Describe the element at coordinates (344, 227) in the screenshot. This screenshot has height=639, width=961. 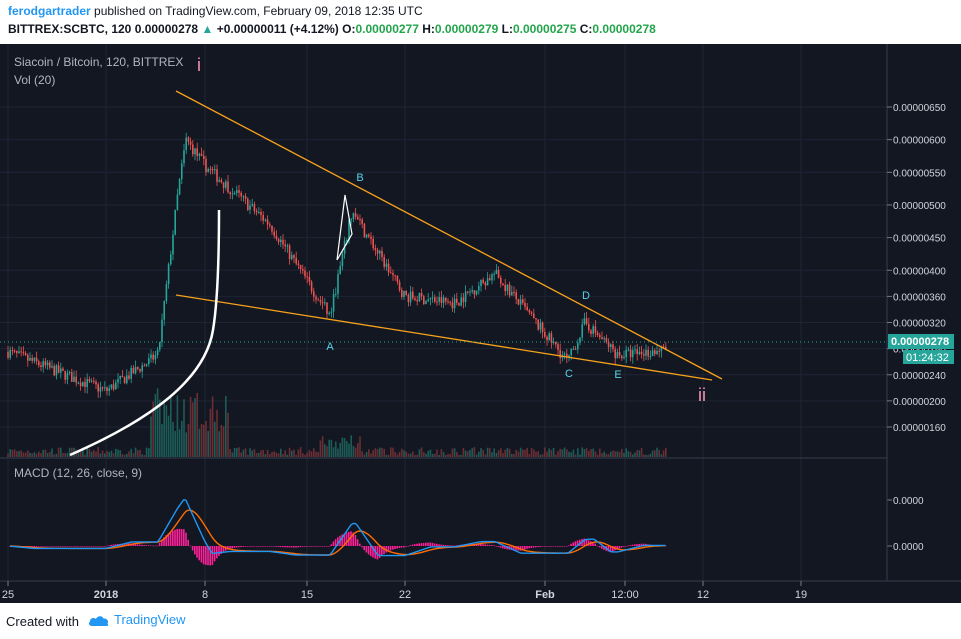
I see `white-triangle-drawing` at that location.